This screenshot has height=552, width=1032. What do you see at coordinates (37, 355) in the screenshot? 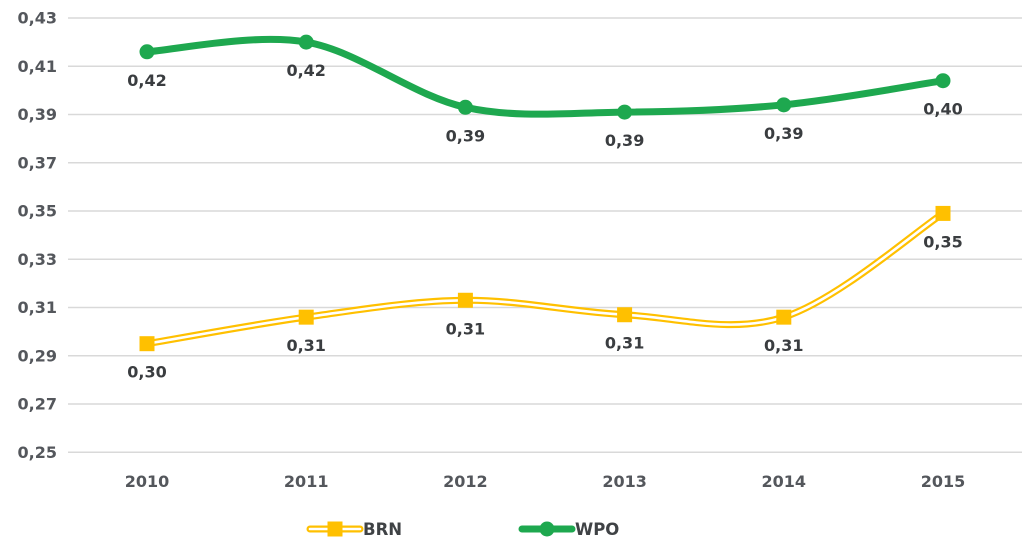
I see `y-axis-tick-label: 0,29` at bounding box center [37, 355].